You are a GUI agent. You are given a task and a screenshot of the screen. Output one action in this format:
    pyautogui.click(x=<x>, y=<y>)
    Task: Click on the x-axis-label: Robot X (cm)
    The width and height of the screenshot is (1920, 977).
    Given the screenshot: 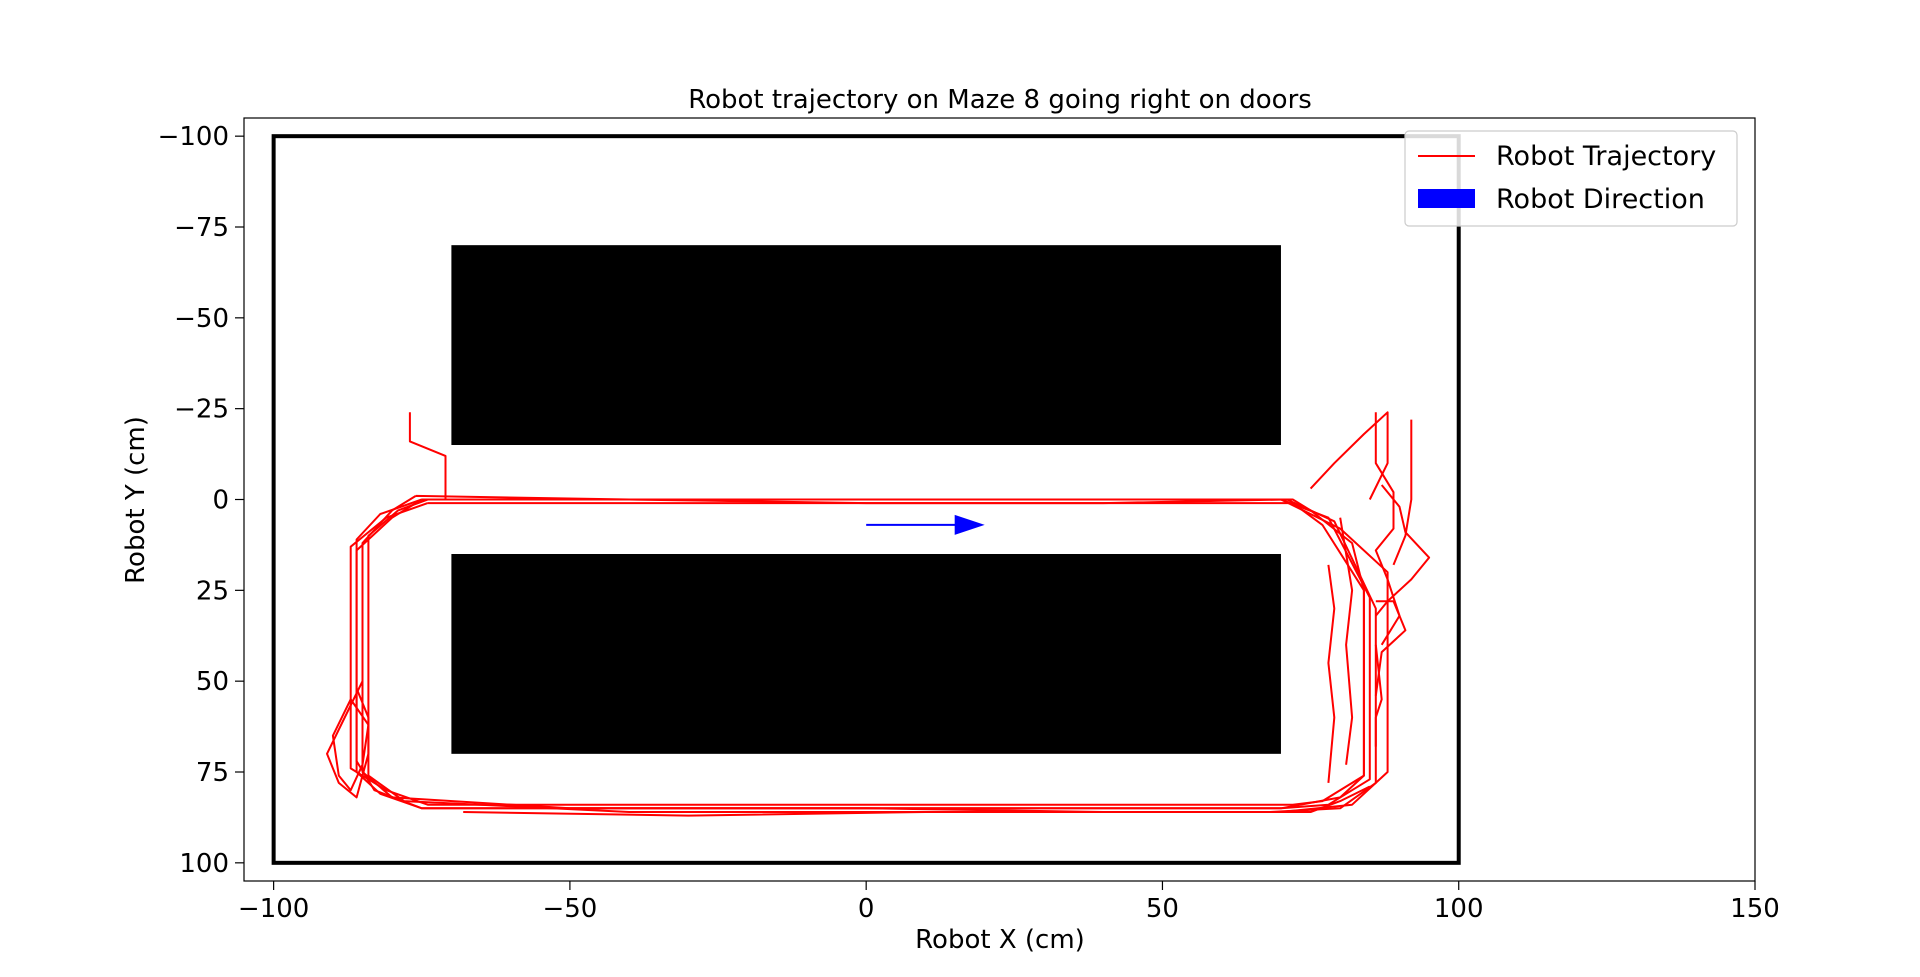 What is the action you would take?
    pyautogui.click(x=1000, y=940)
    